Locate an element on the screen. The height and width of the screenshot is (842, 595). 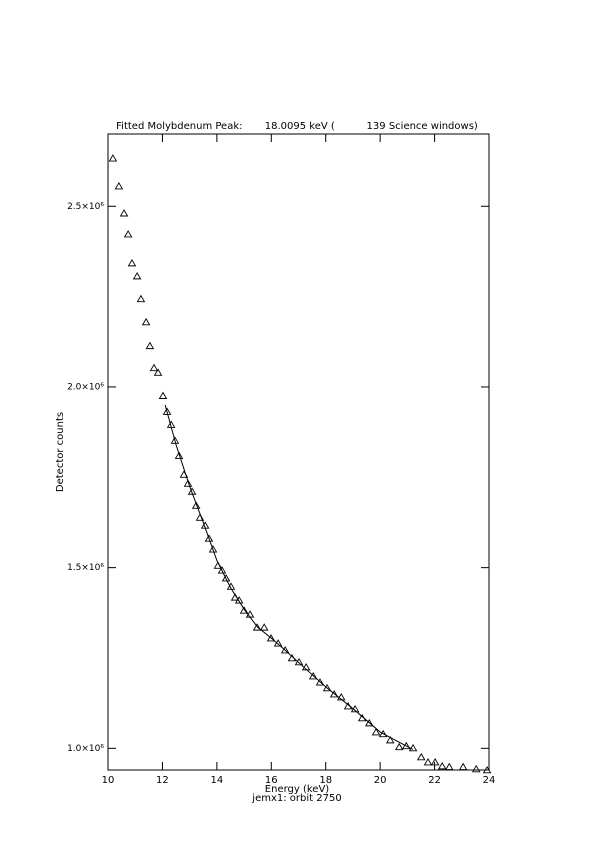
y-tick-label: 2.0×10⁶ is located at coordinates (85, 387).